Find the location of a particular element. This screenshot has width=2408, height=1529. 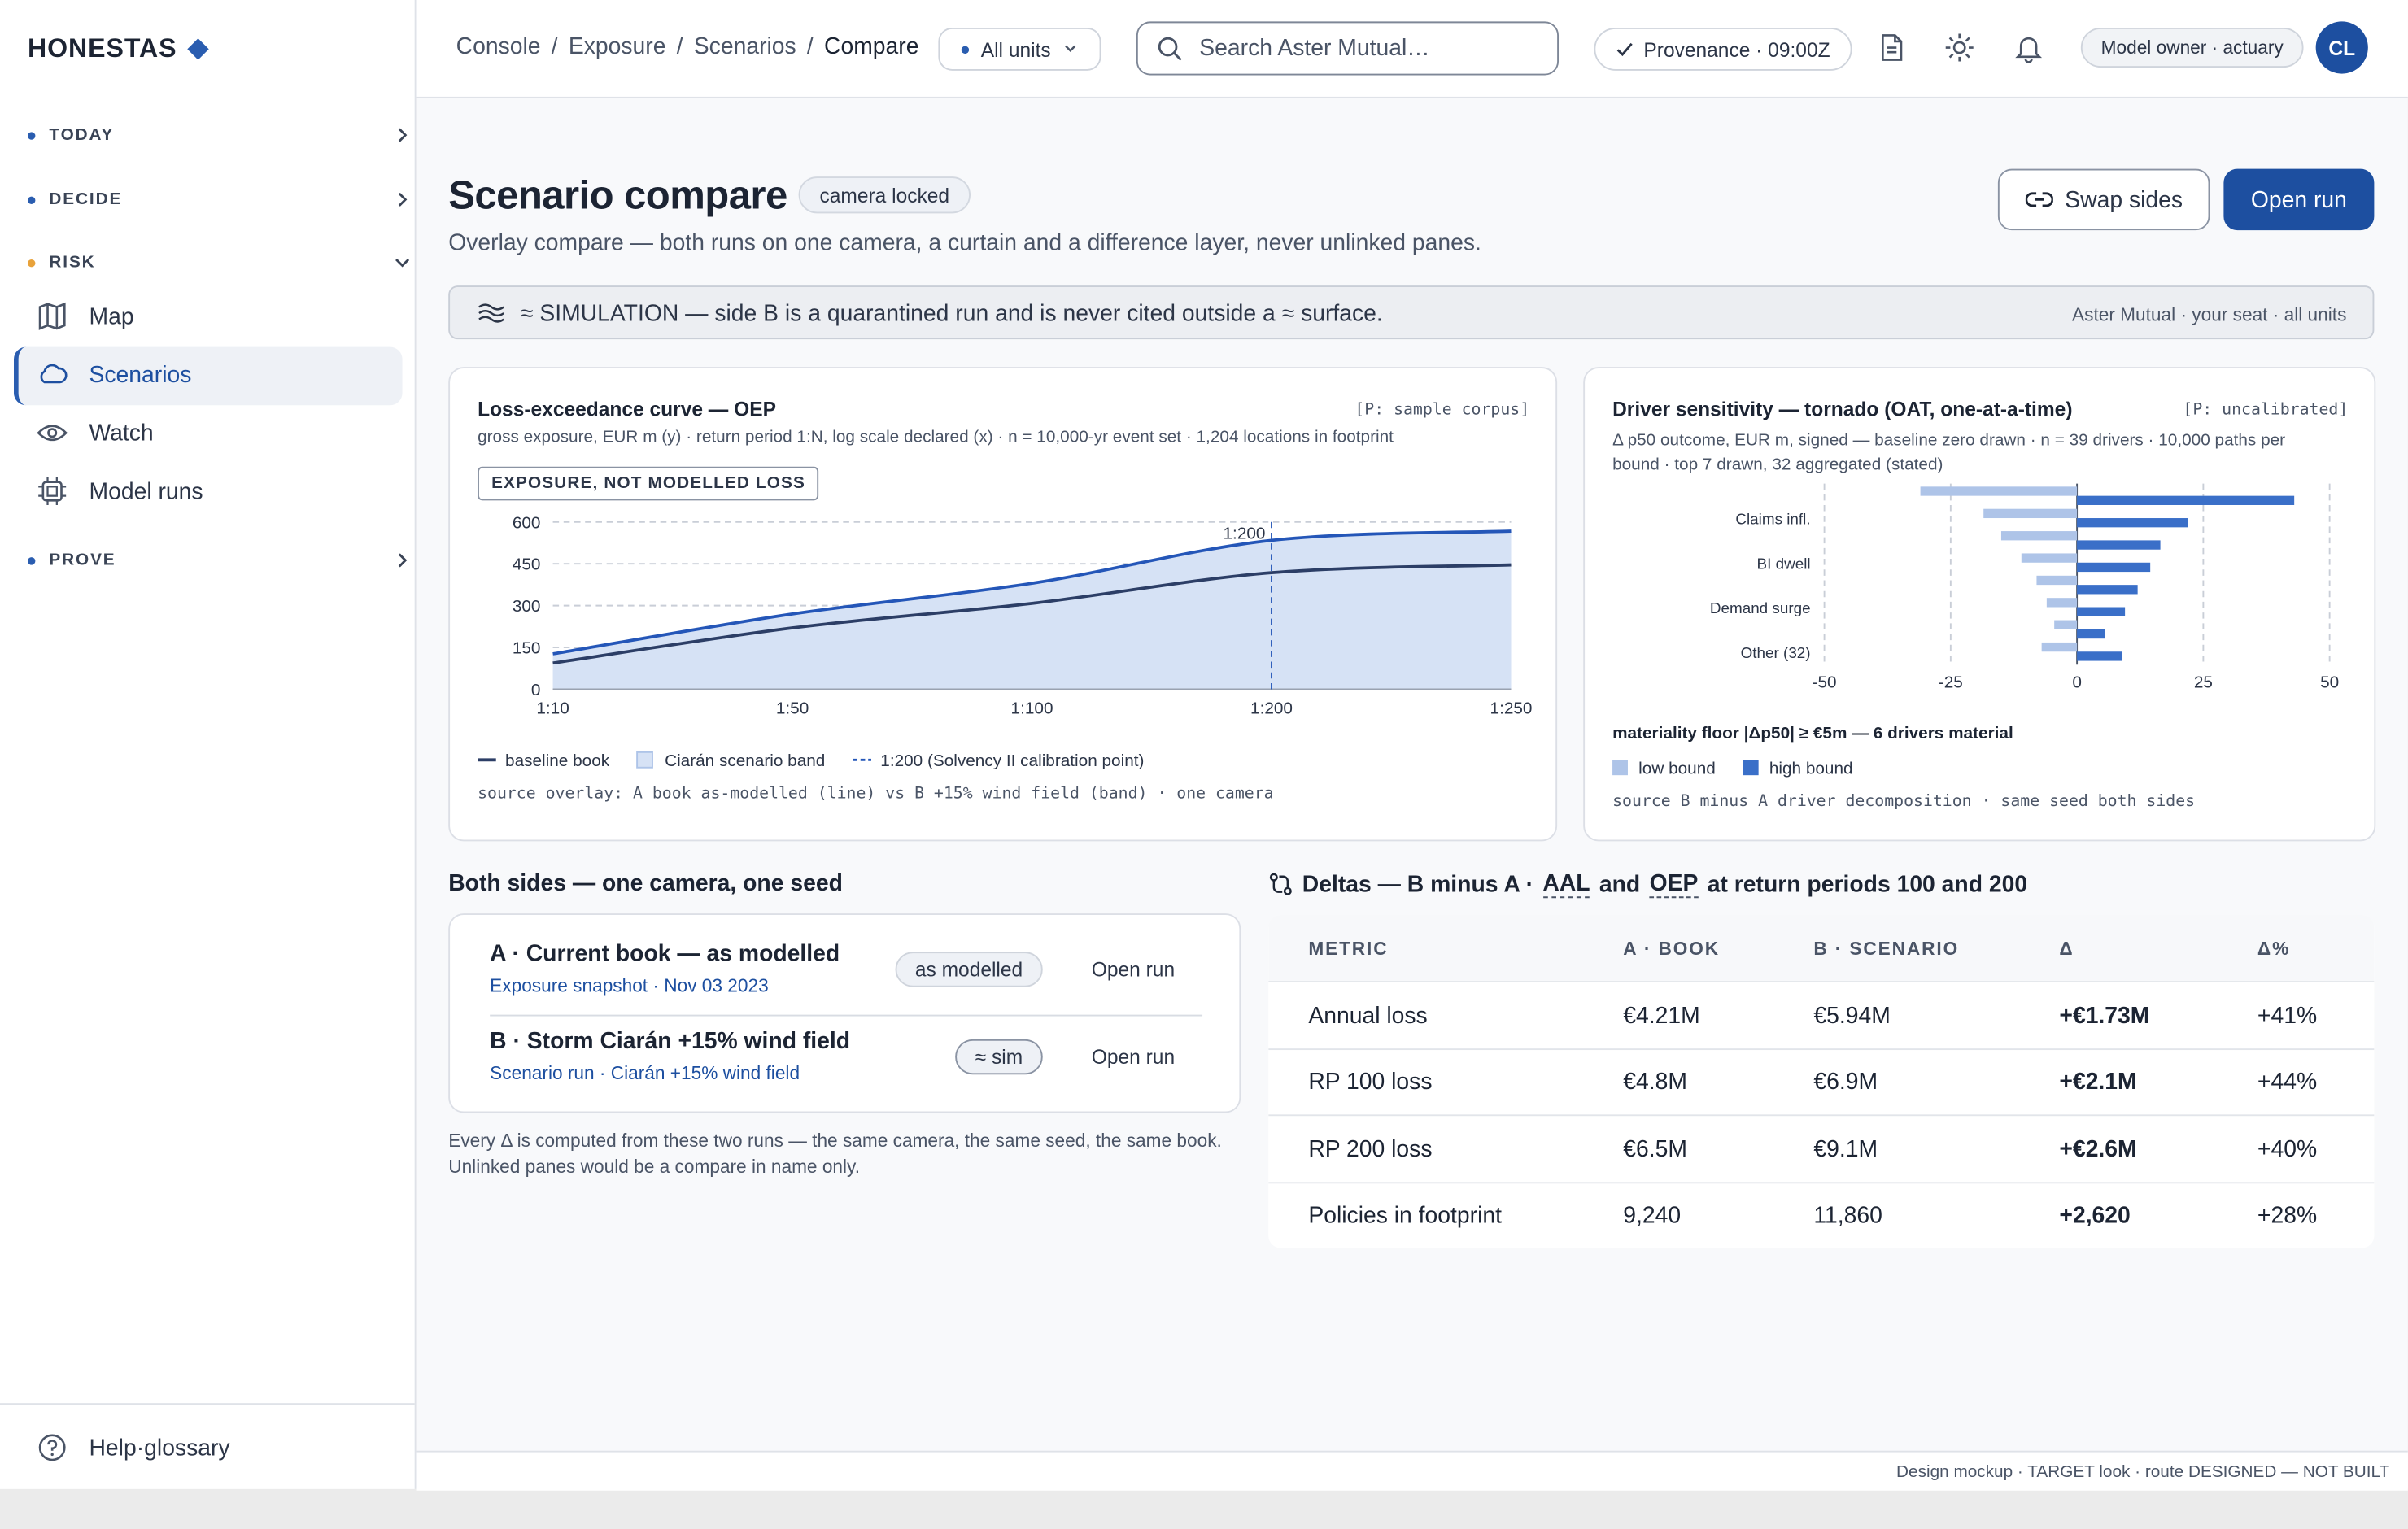

nav-item-label: Model runs is located at coordinates (146, 491).